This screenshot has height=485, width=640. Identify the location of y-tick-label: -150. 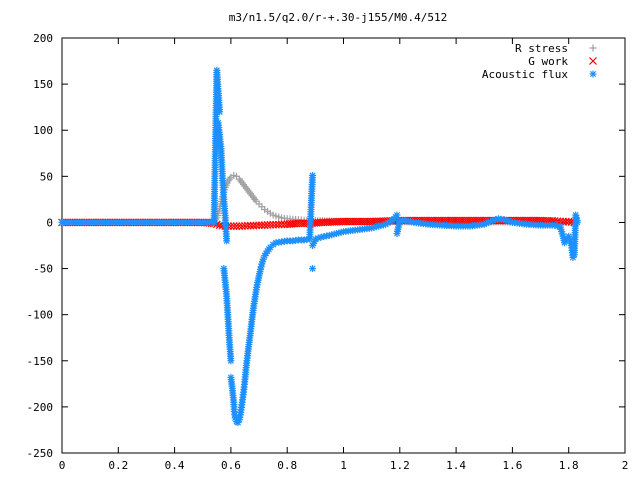
(40, 361).